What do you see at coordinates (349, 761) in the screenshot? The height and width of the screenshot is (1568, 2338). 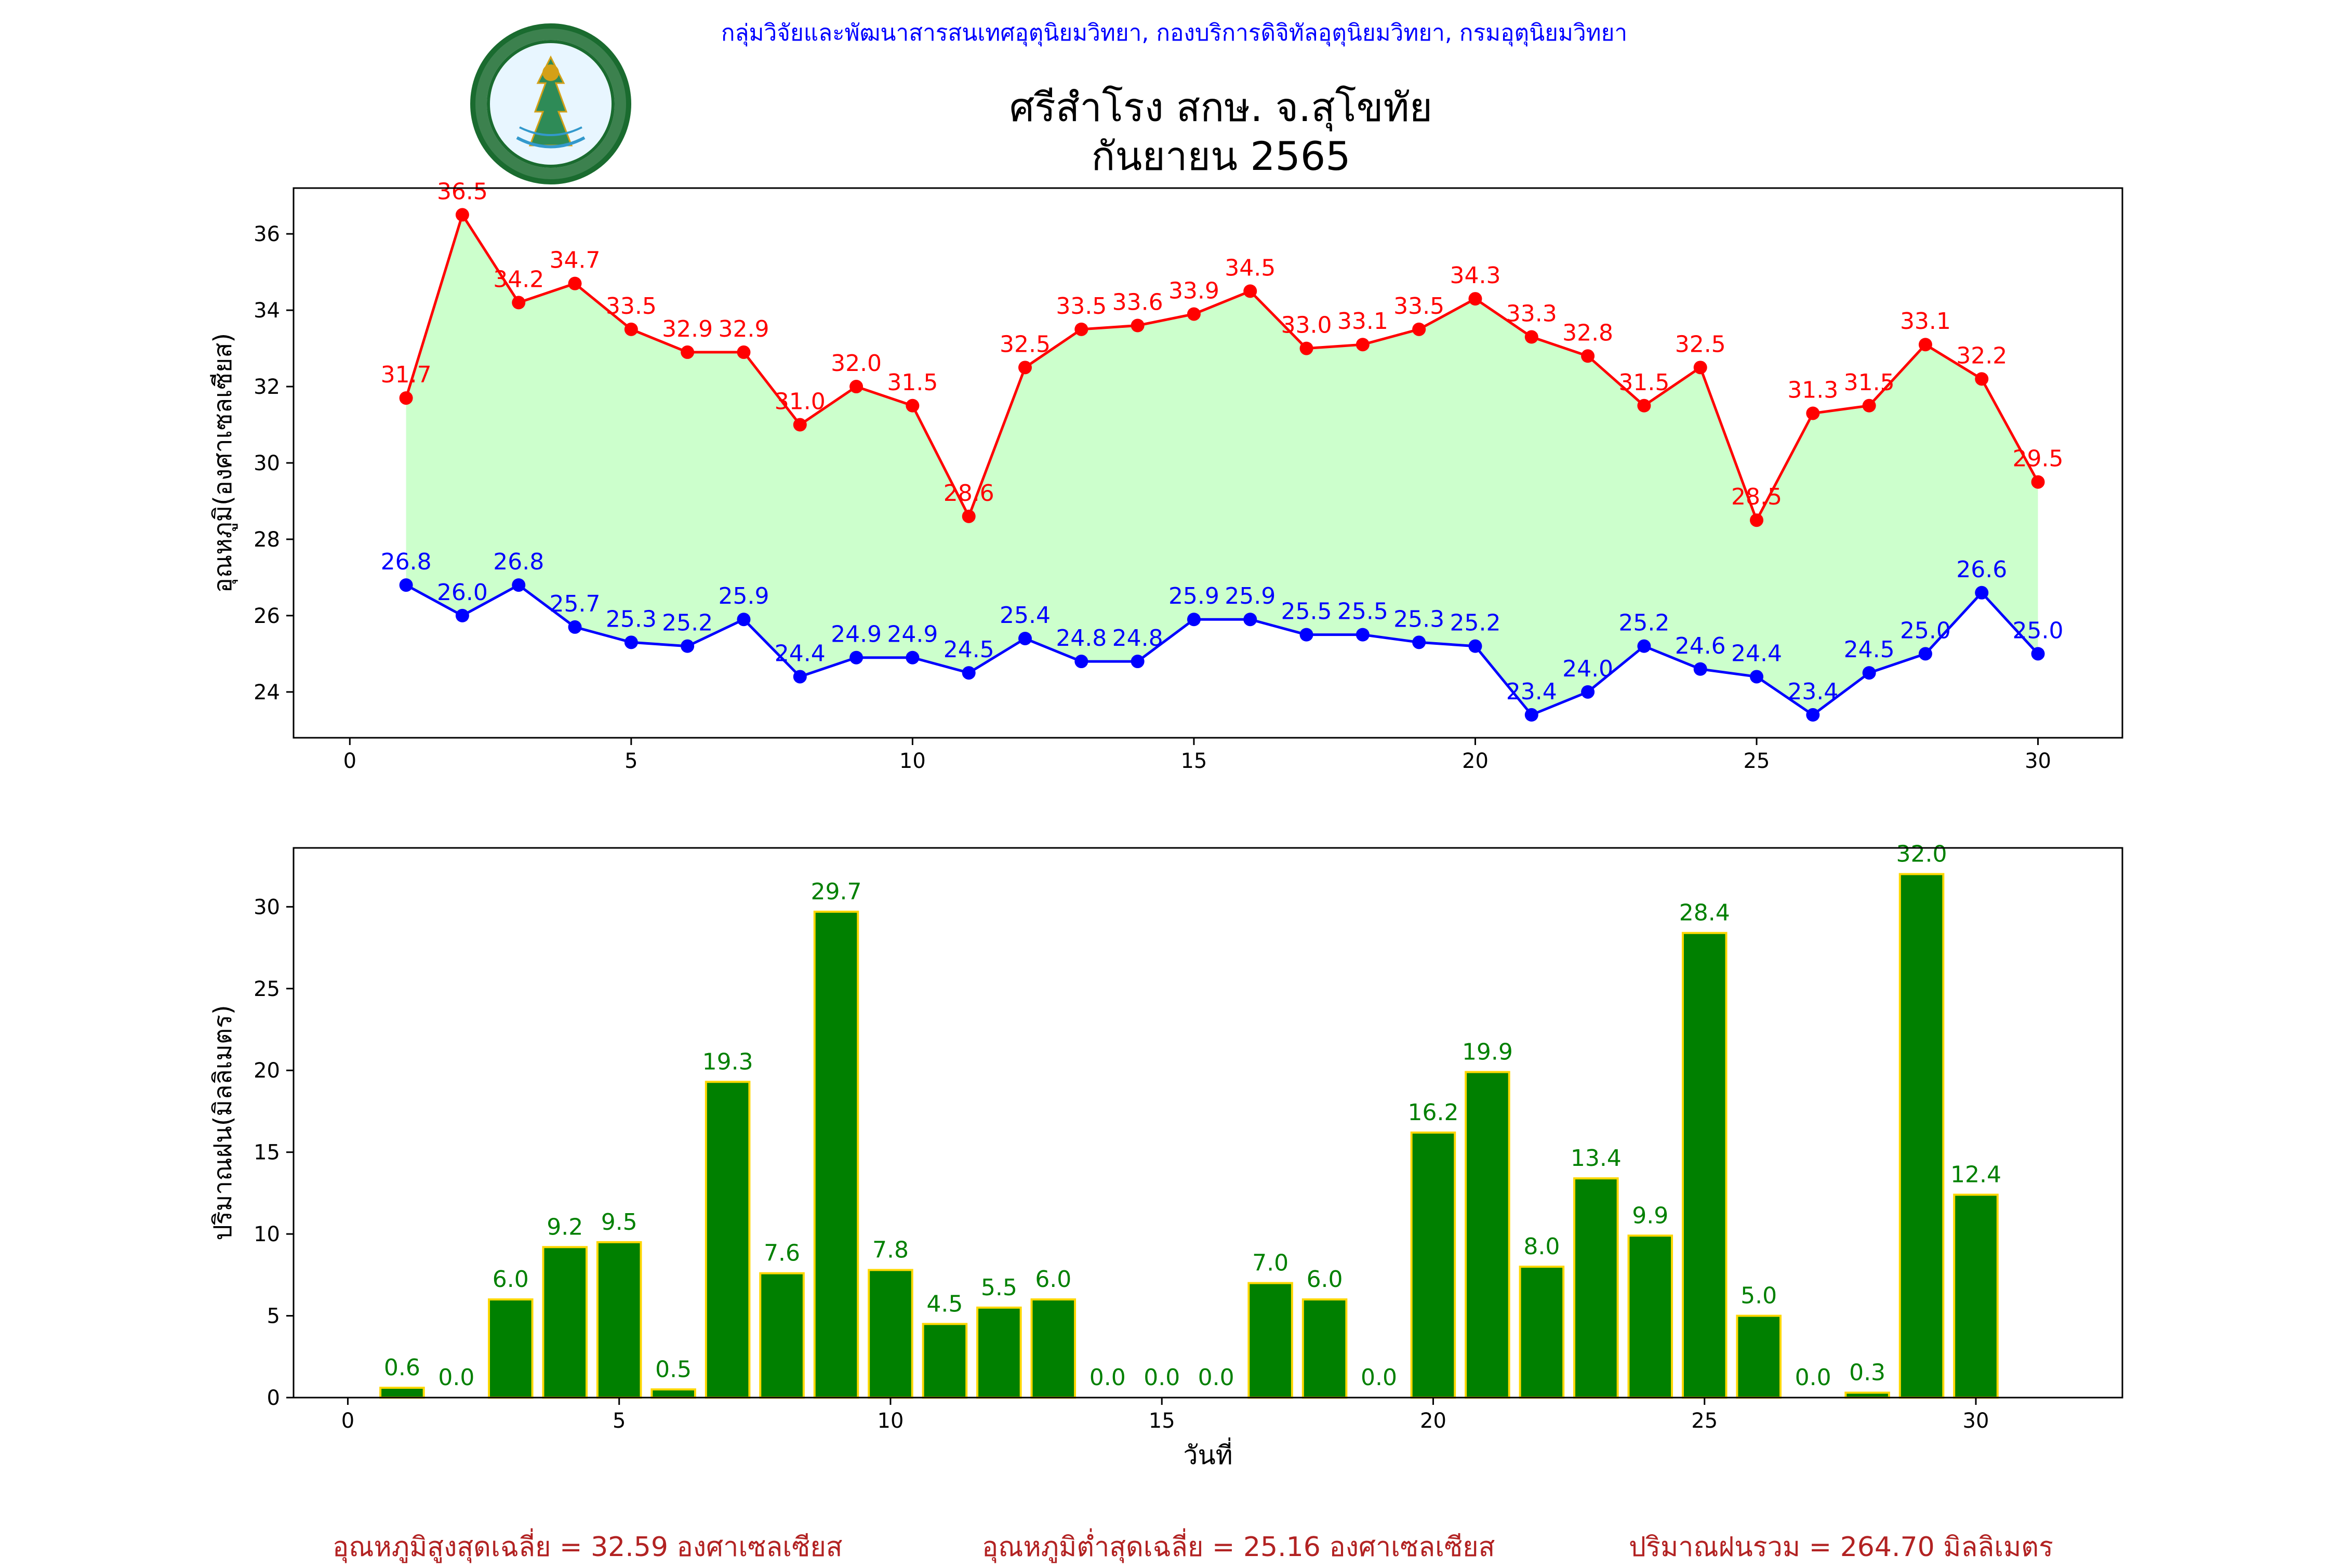 I see `temperature-x-tick-label: 0` at bounding box center [349, 761].